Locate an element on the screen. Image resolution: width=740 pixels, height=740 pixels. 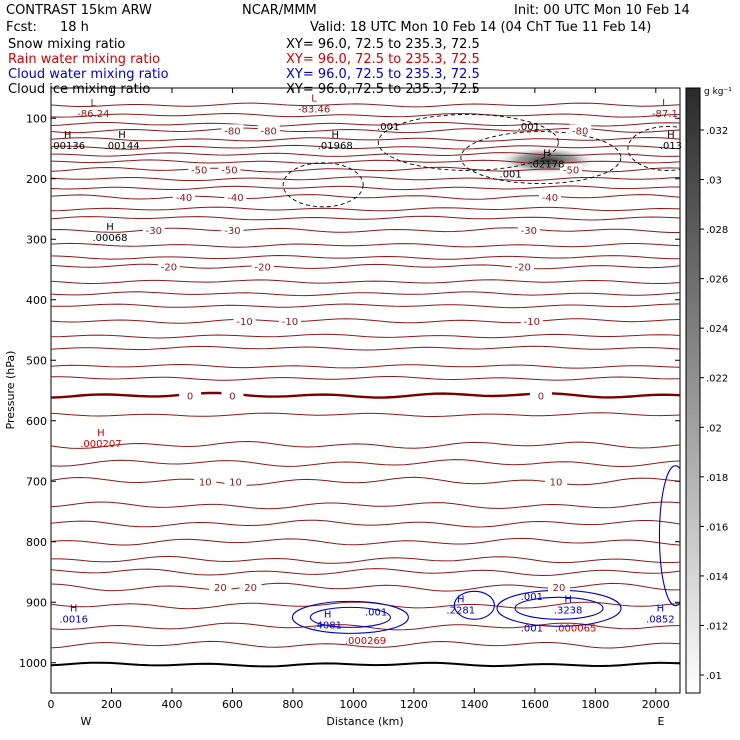
y-tick-label: 300 is located at coordinates (36, 239).